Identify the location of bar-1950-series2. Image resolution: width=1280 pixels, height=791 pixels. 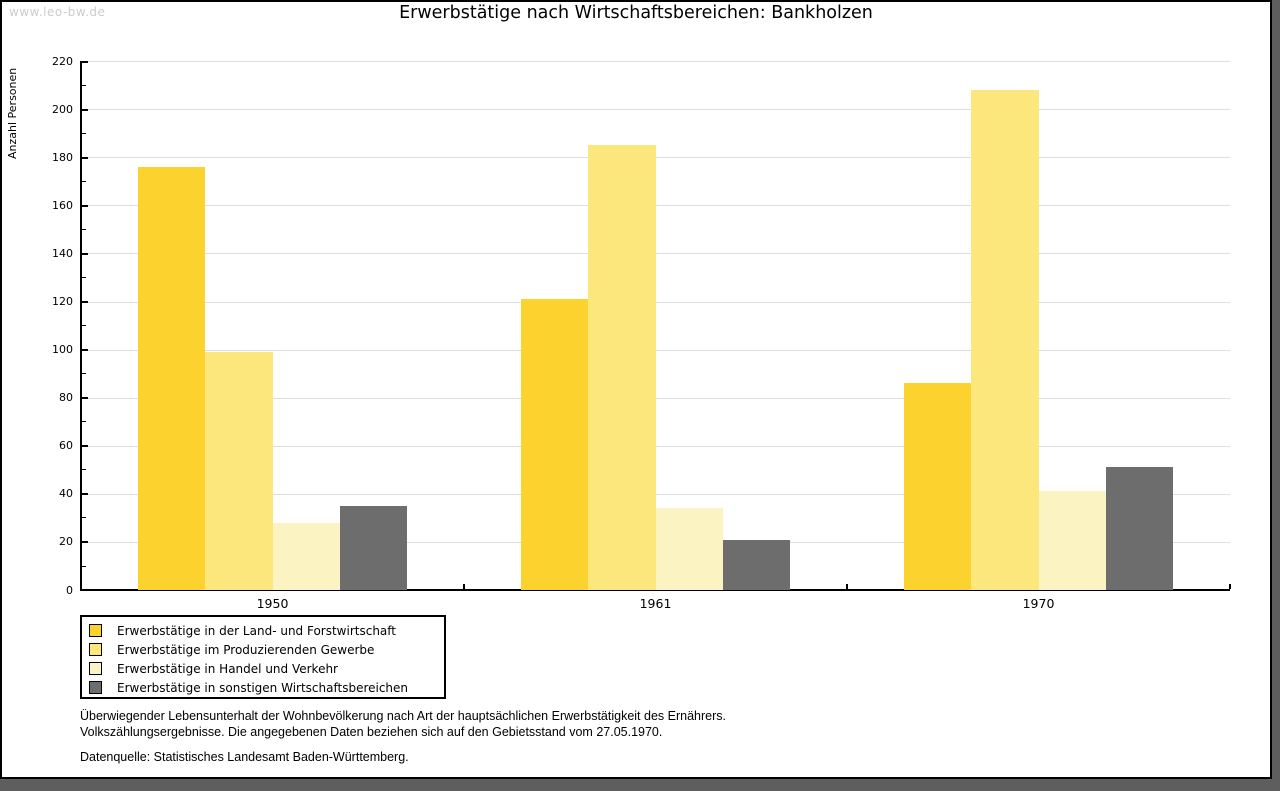
(239, 470).